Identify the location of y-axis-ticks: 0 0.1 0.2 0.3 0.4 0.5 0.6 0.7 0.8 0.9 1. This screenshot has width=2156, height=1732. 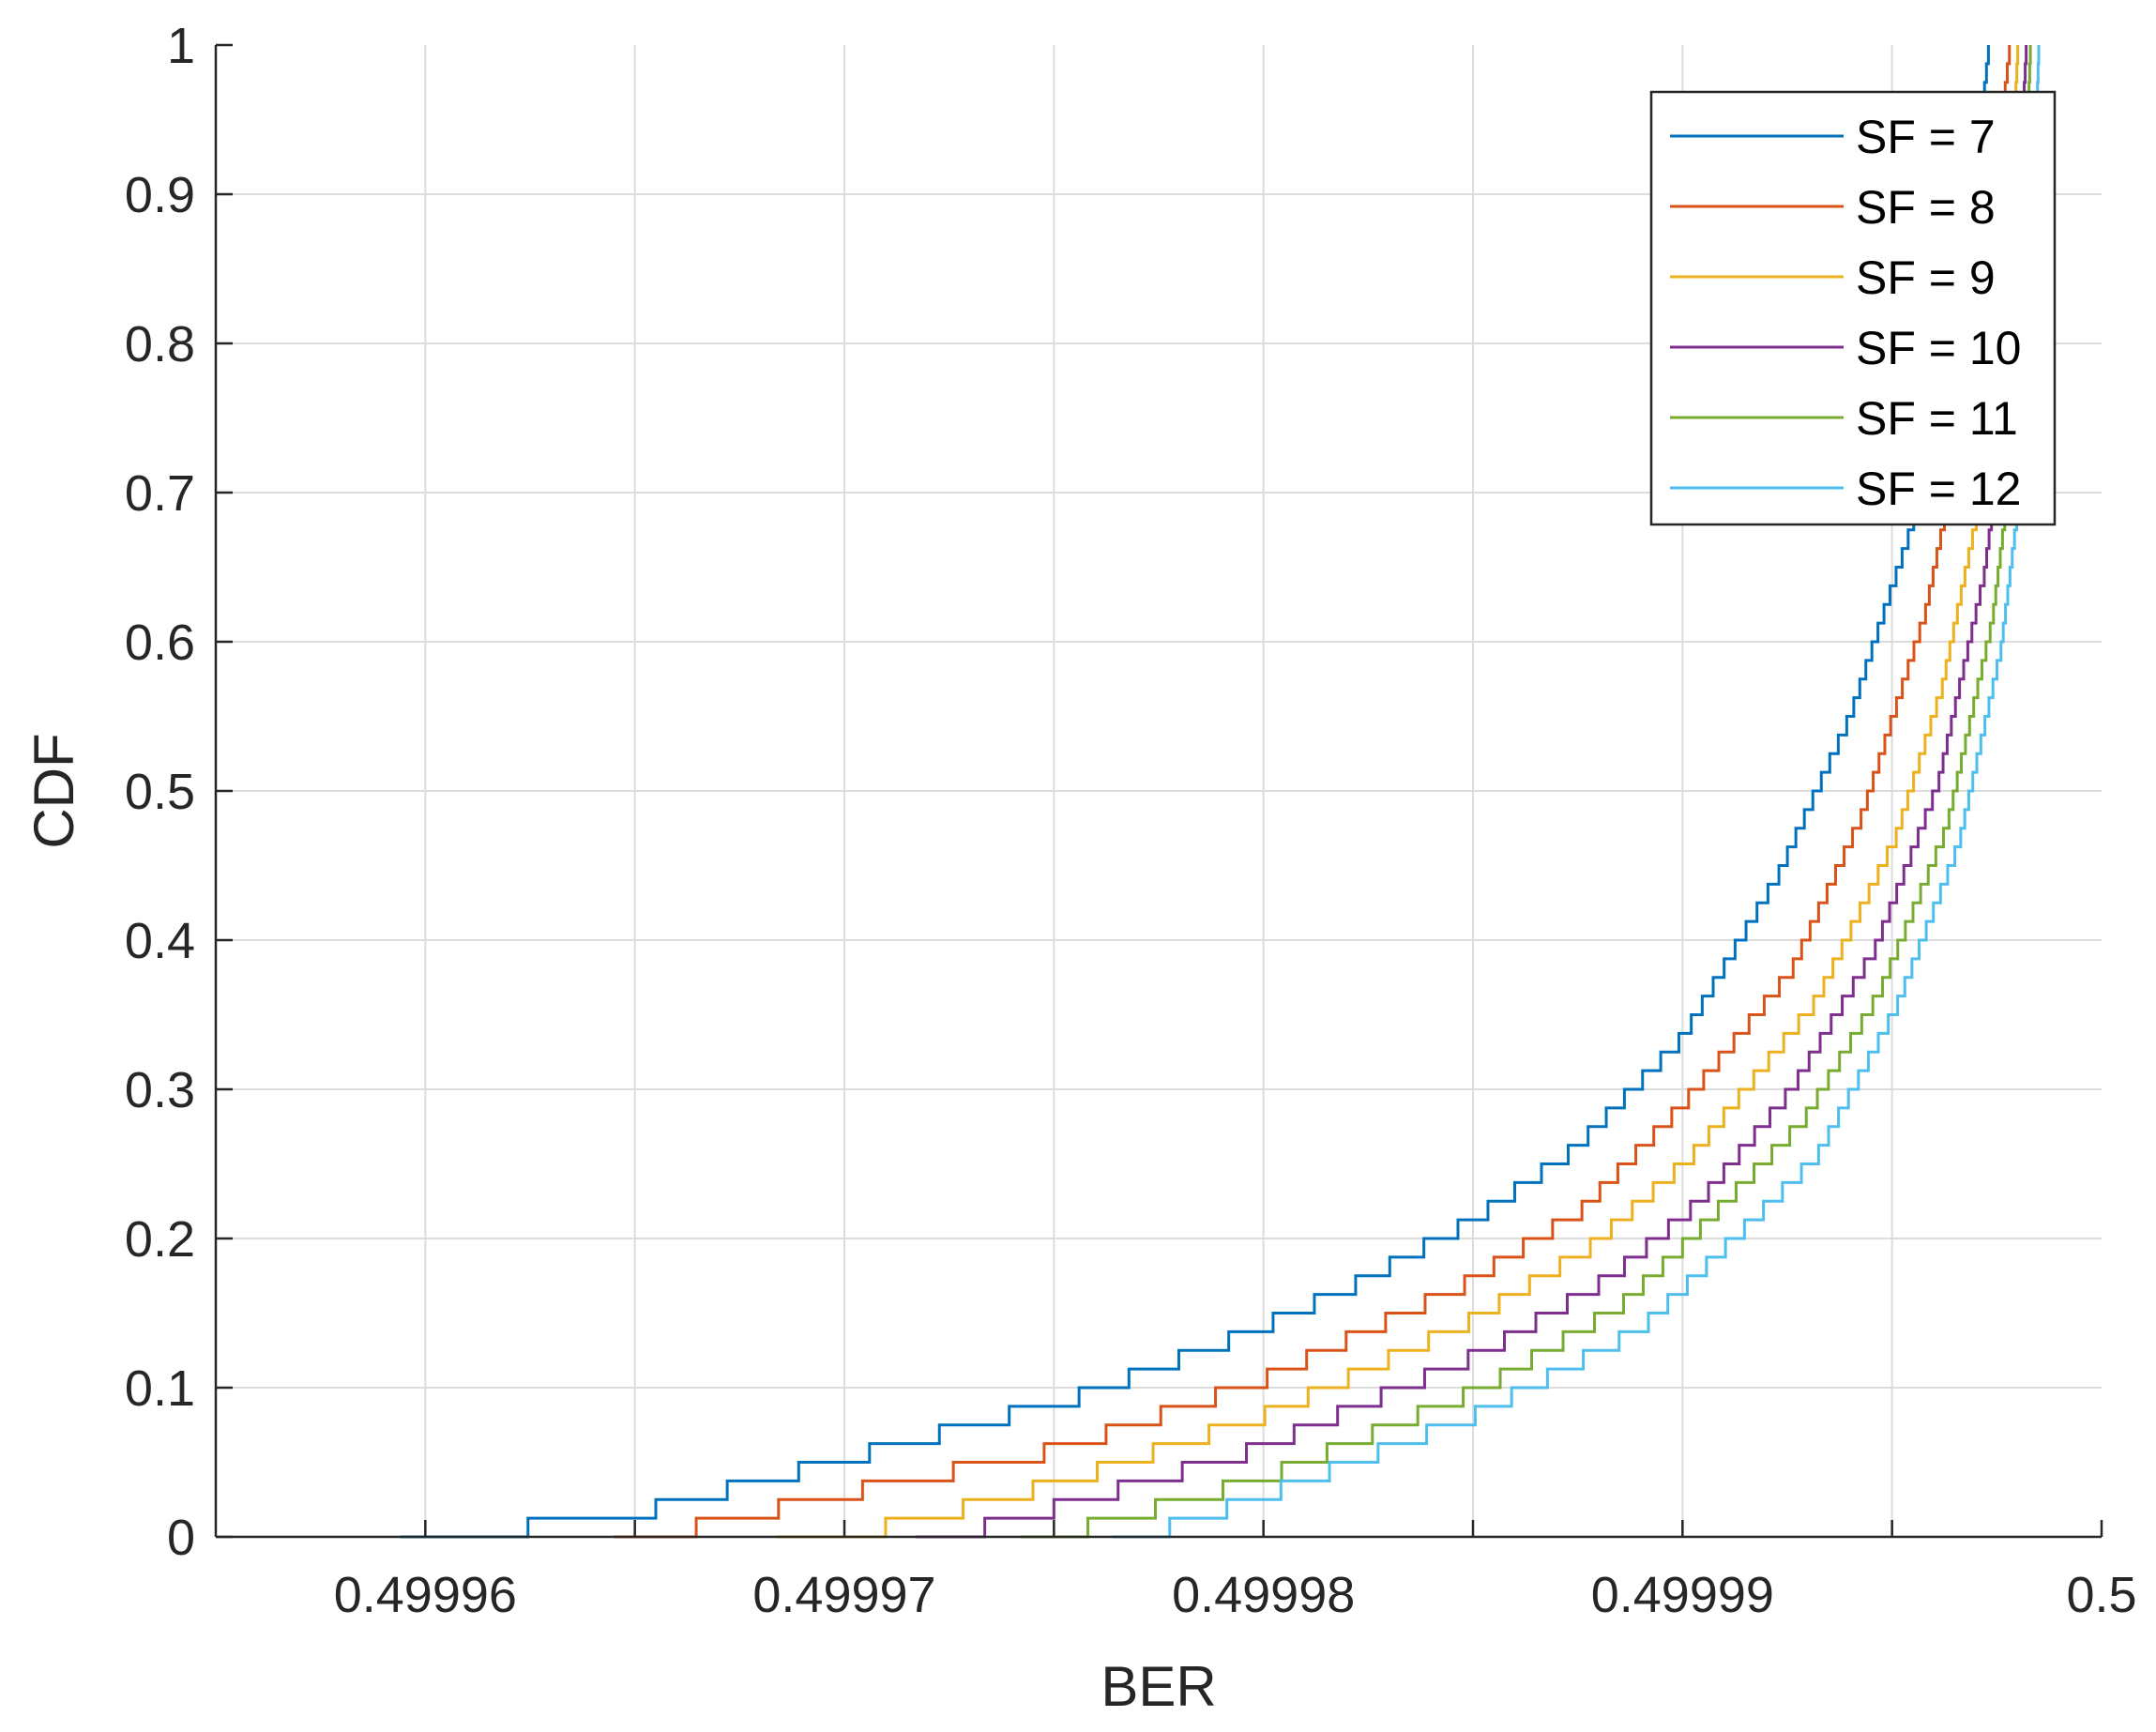
(179, 792).